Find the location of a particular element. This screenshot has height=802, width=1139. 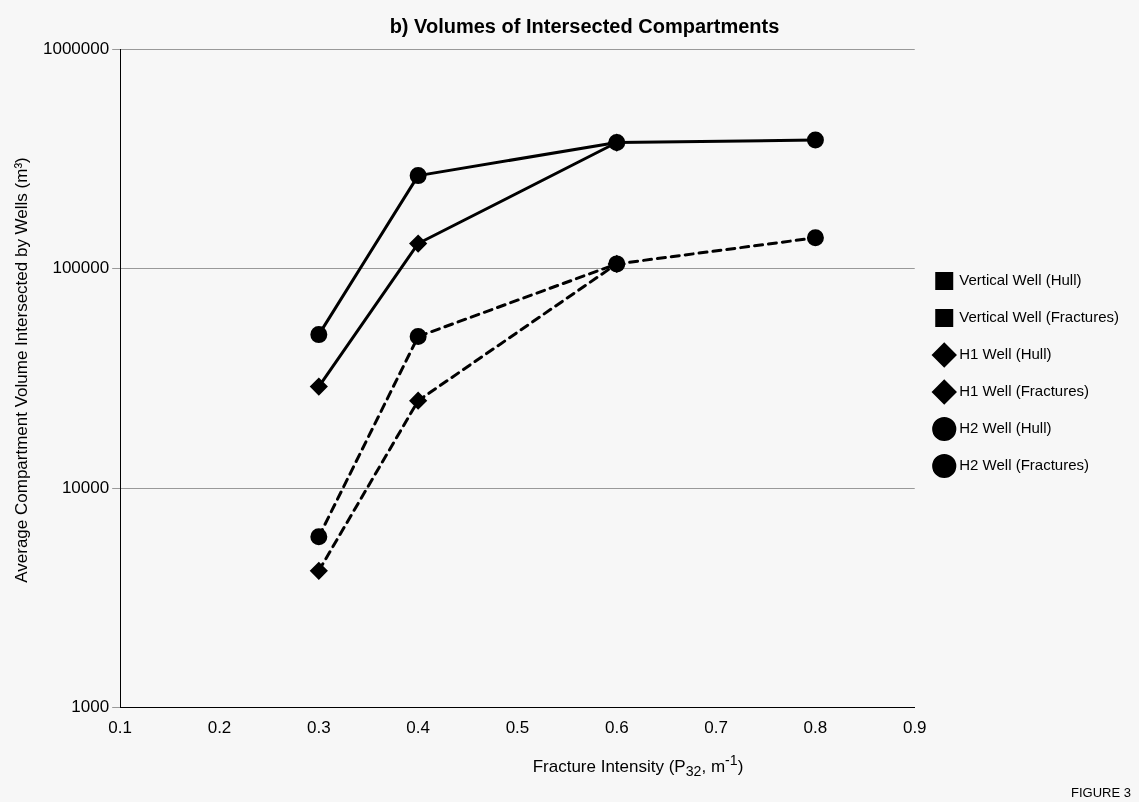

x-tick-label: 0.8 is located at coordinates (815, 728).